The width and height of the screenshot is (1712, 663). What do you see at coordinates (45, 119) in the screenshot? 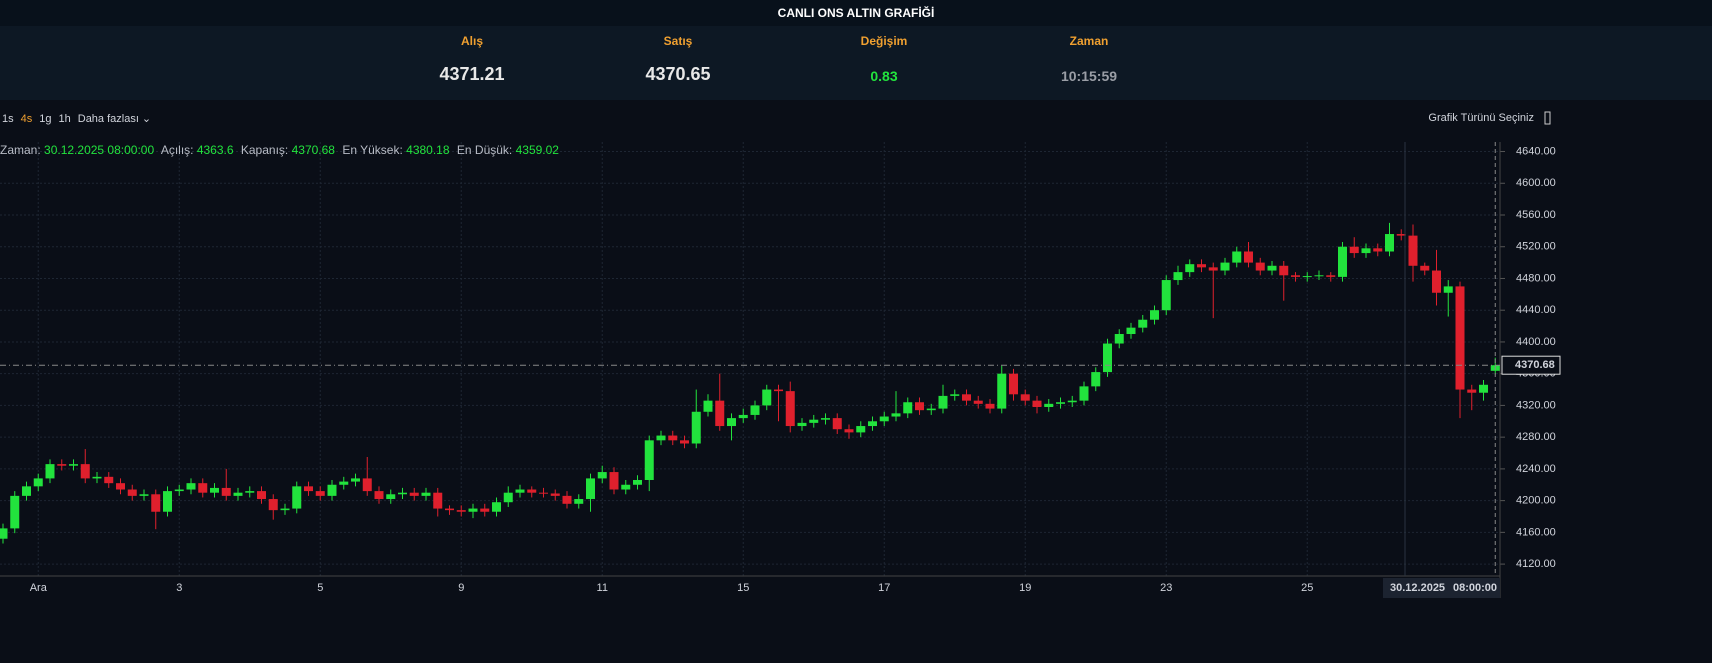
I see `interval: 1g` at bounding box center [45, 119].